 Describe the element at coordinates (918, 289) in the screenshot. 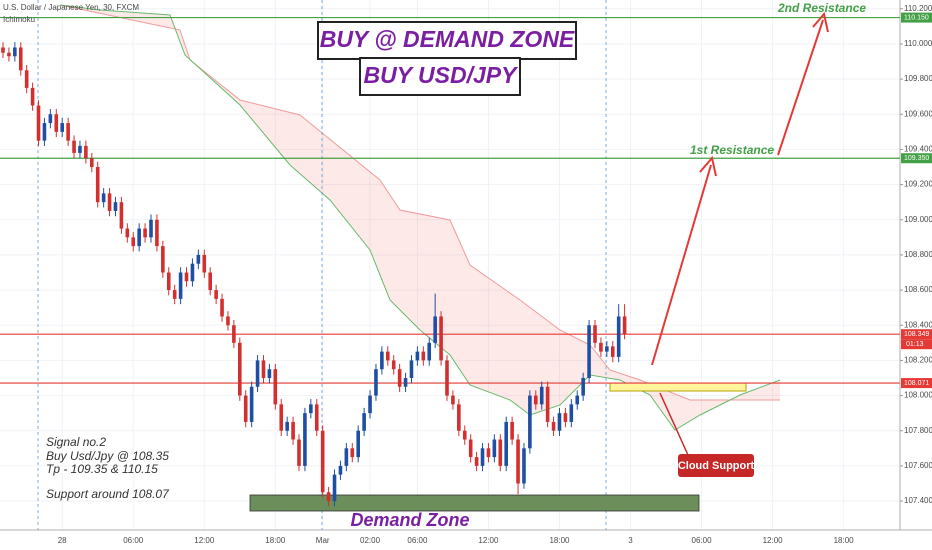

I see `y-tick-label: 108.600` at that location.